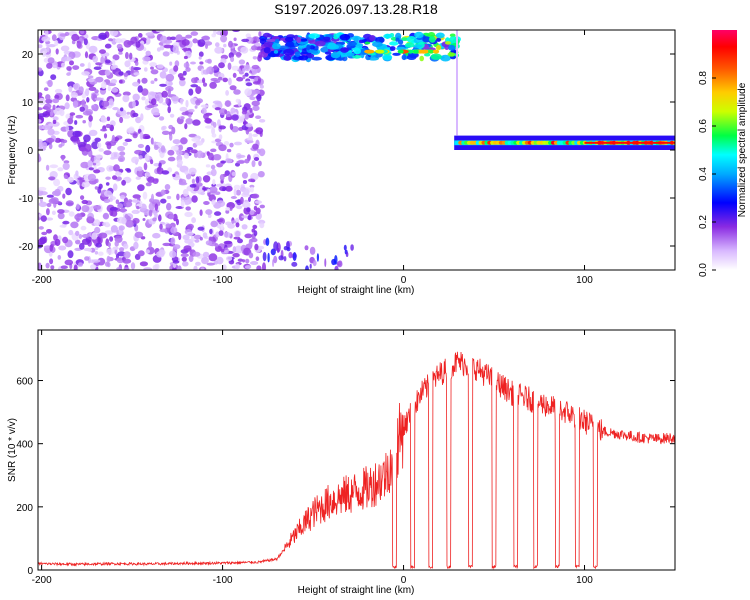  Describe the element at coordinates (356, 590) in the screenshot. I see `snr-x-label: Height of straight line (km)` at that location.